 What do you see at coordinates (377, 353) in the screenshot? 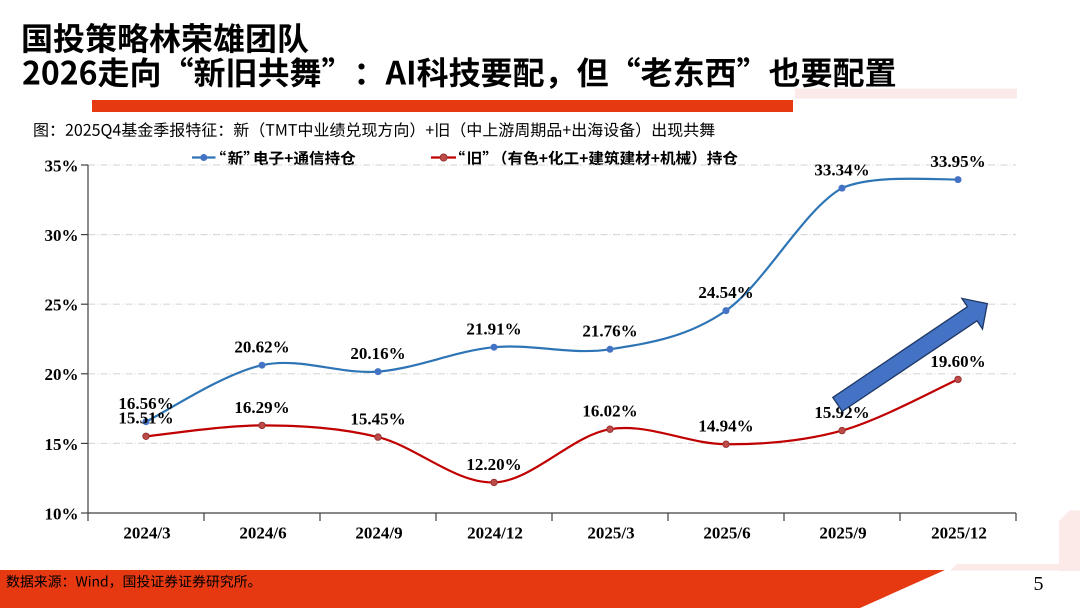
I see `svg-text: 20.16%` at bounding box center [377, 353].